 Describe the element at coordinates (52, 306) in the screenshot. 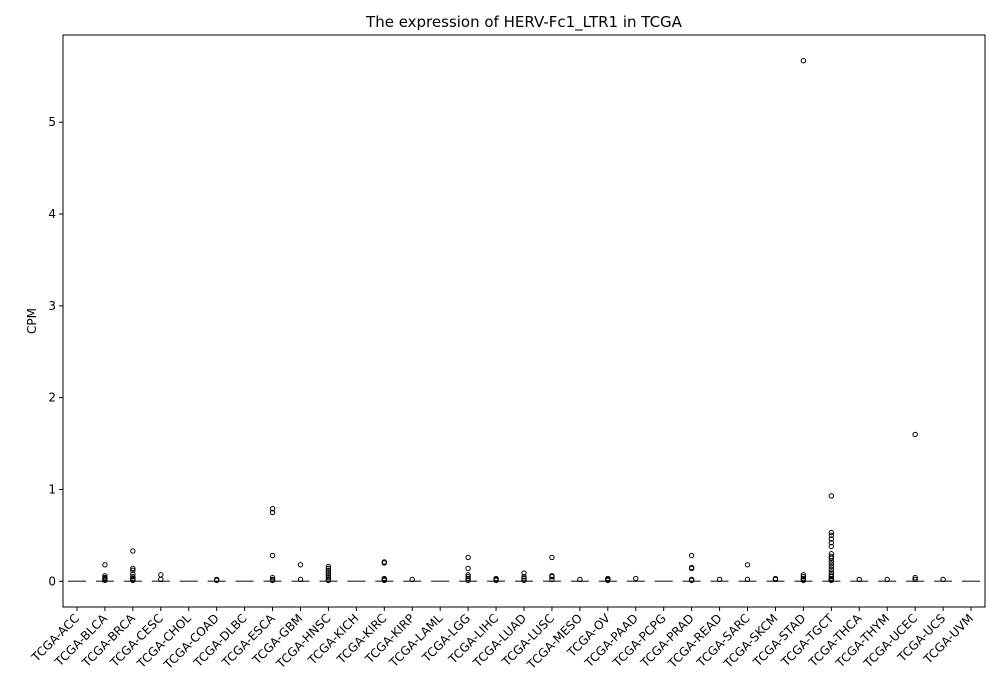

I see `y-tick-label: 3` at that location.